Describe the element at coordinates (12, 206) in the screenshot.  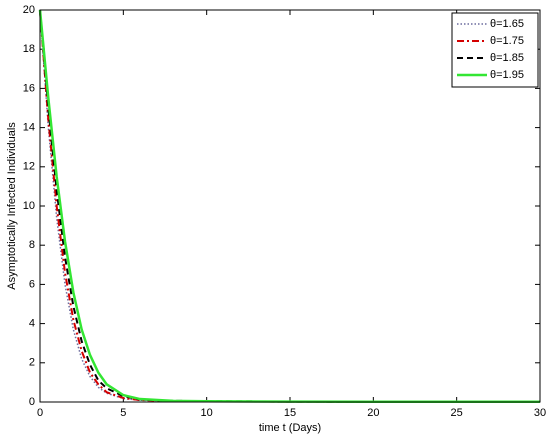
I see `y-axis-label: Asymptotically Infected Individuals` at that location.